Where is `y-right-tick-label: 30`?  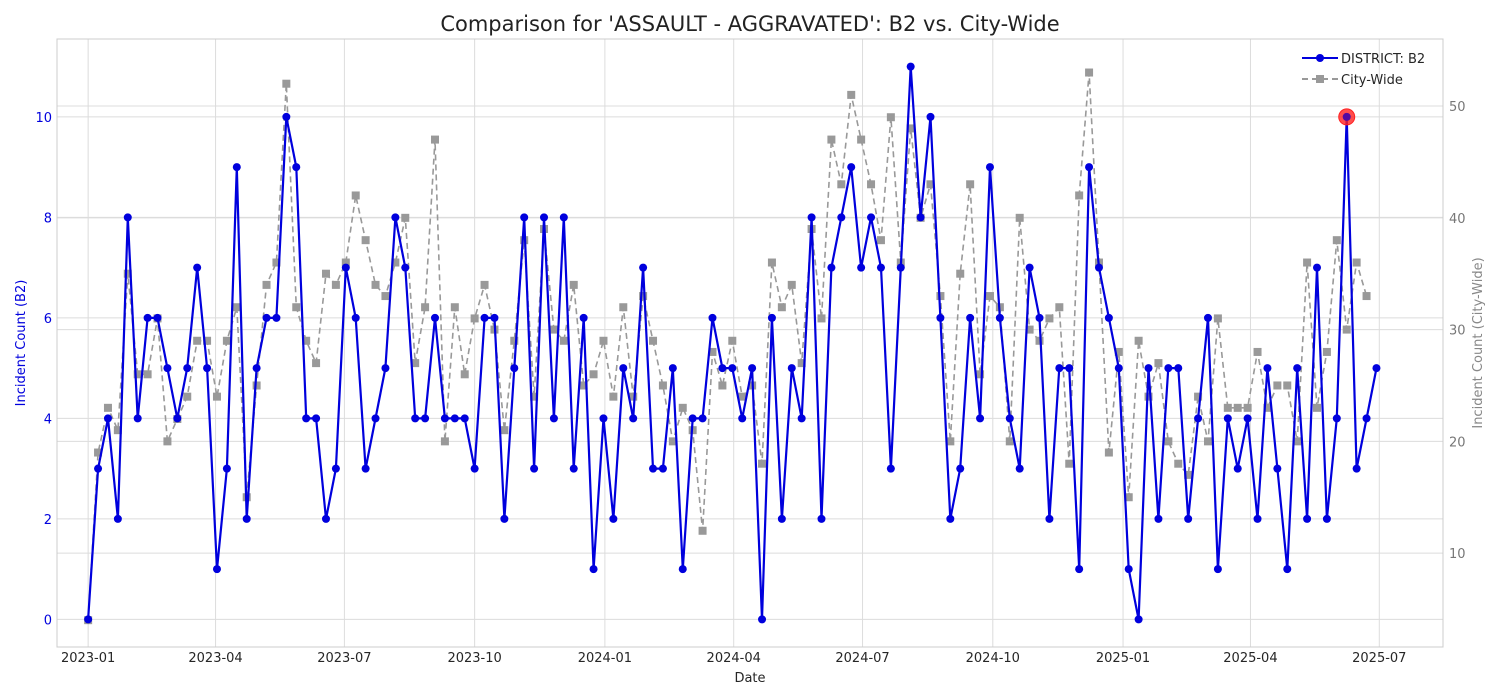
y-right-tick-label: 30 is located at coordinates (1457, 331).